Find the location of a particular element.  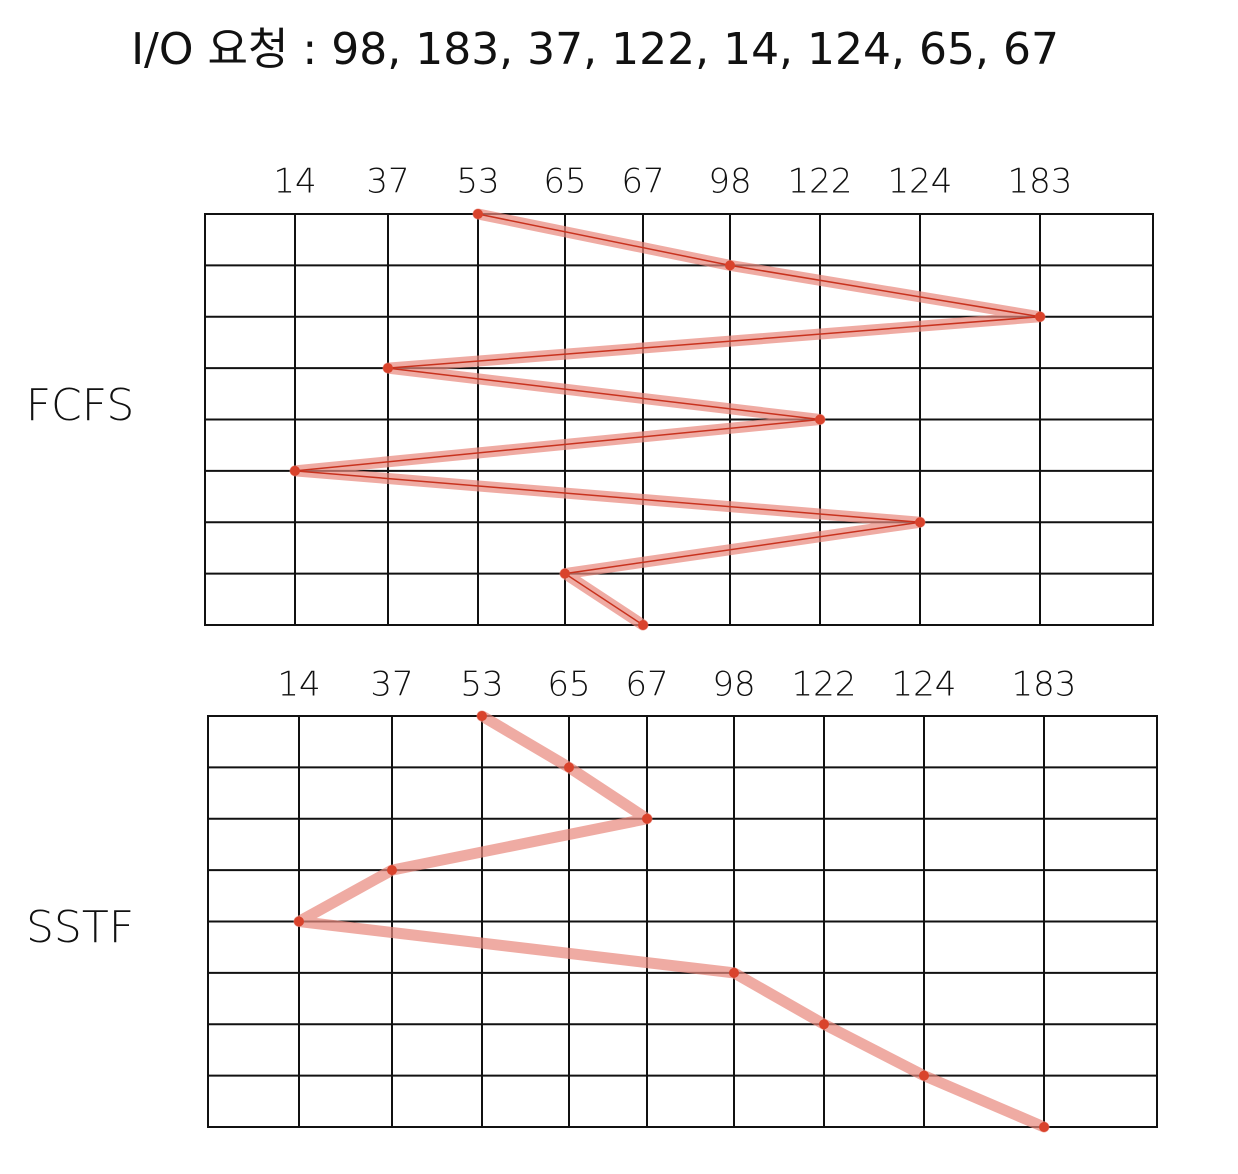

panel-label: FCFS is located at coordinates (80, 405).